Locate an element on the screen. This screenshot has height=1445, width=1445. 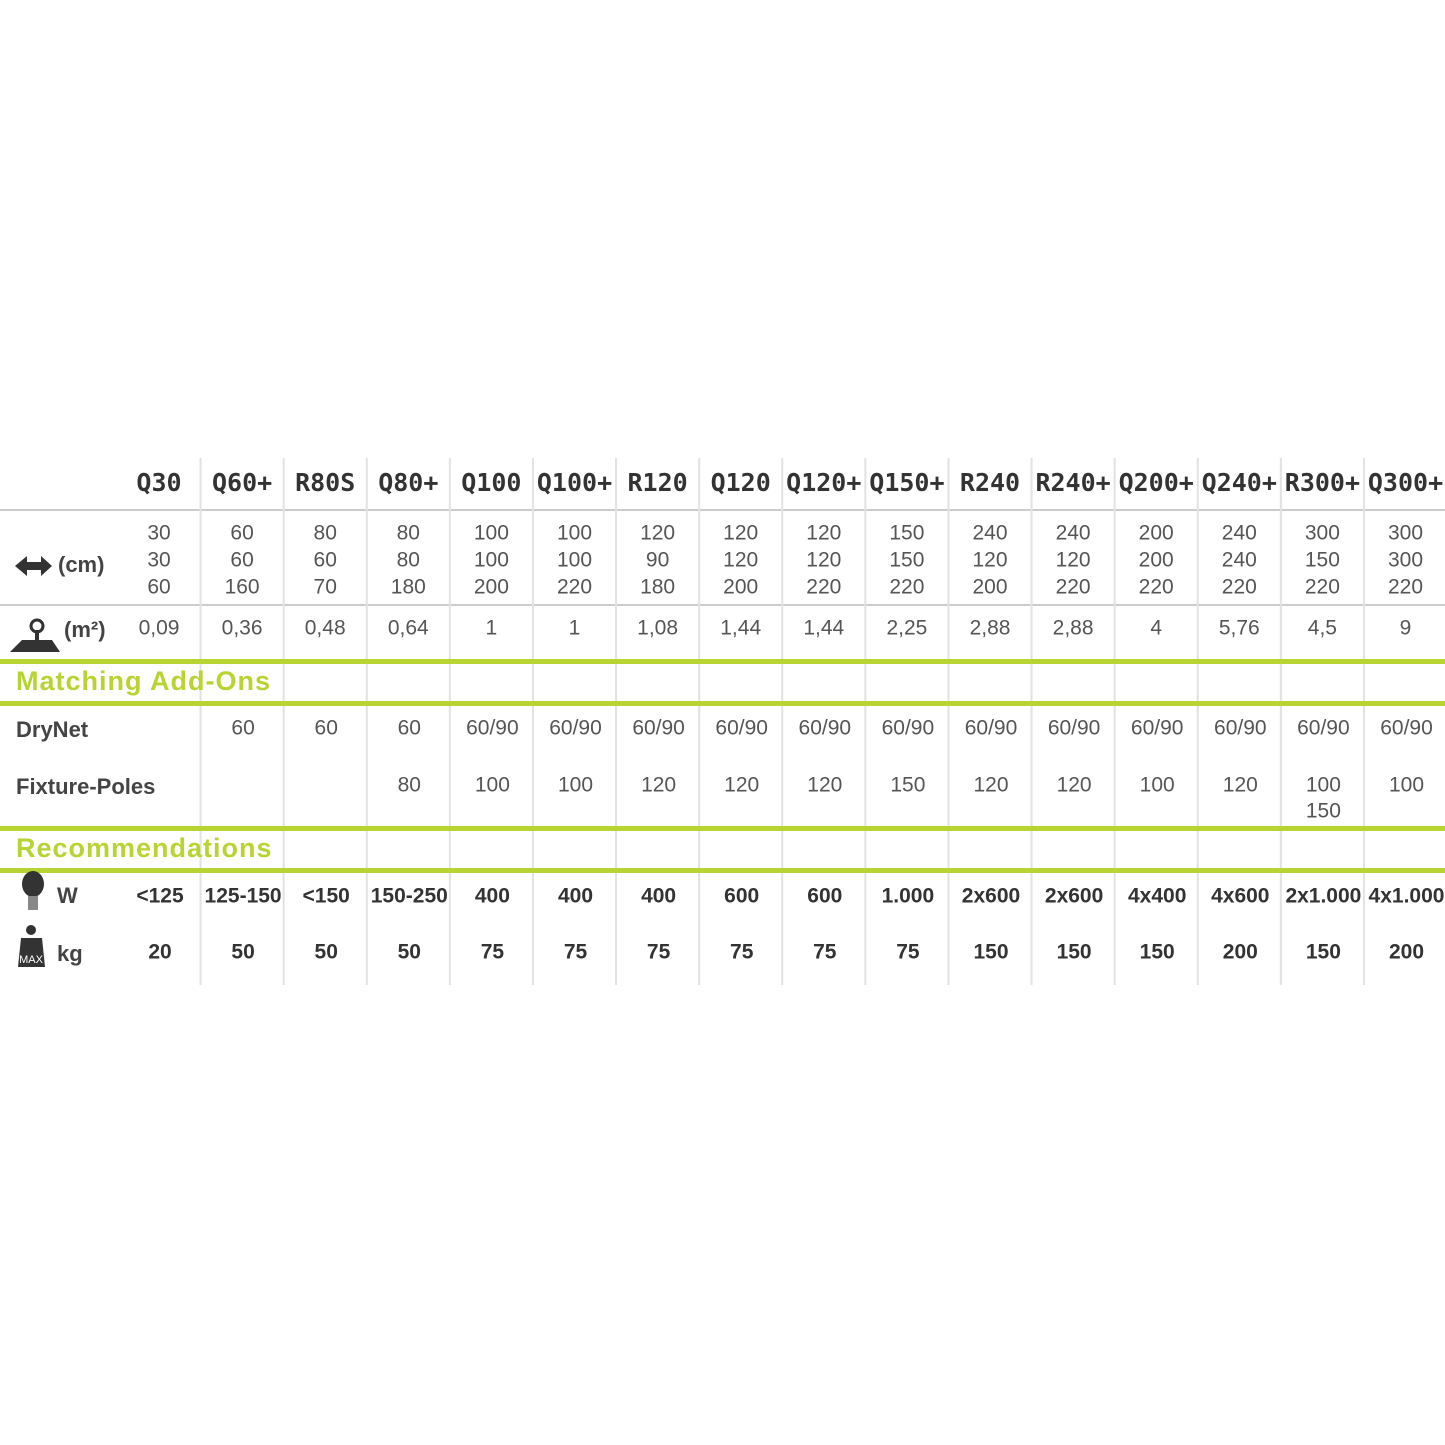
row-label: W is located at coordinates (67, 895).